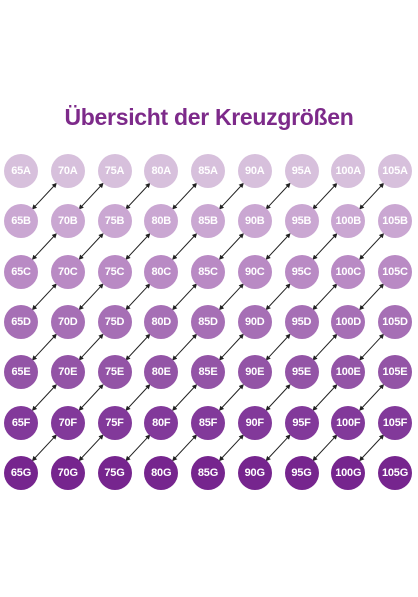 The width and height of the screenshot is (418, 597). What do you see at coordinates (67, 221) in the screenshot?
I see `size-circle-70b: 70B` at bounding box center [67, 221].